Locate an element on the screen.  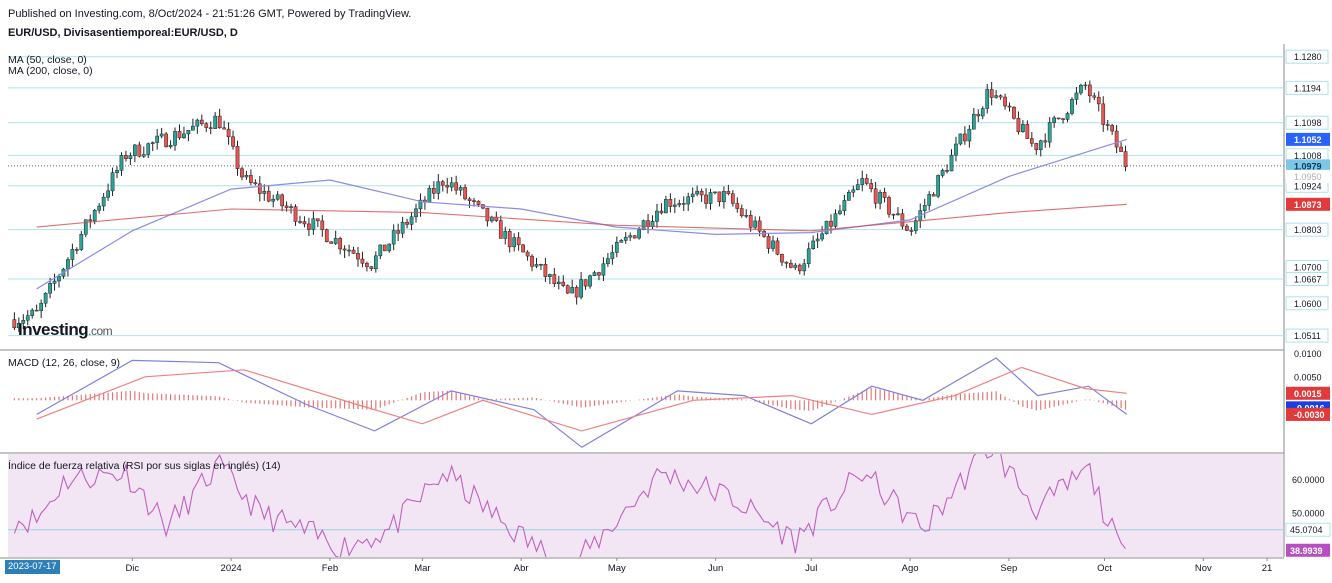
ma50-legend: MA (50, close, 0) is located at coordinates (47, 60).